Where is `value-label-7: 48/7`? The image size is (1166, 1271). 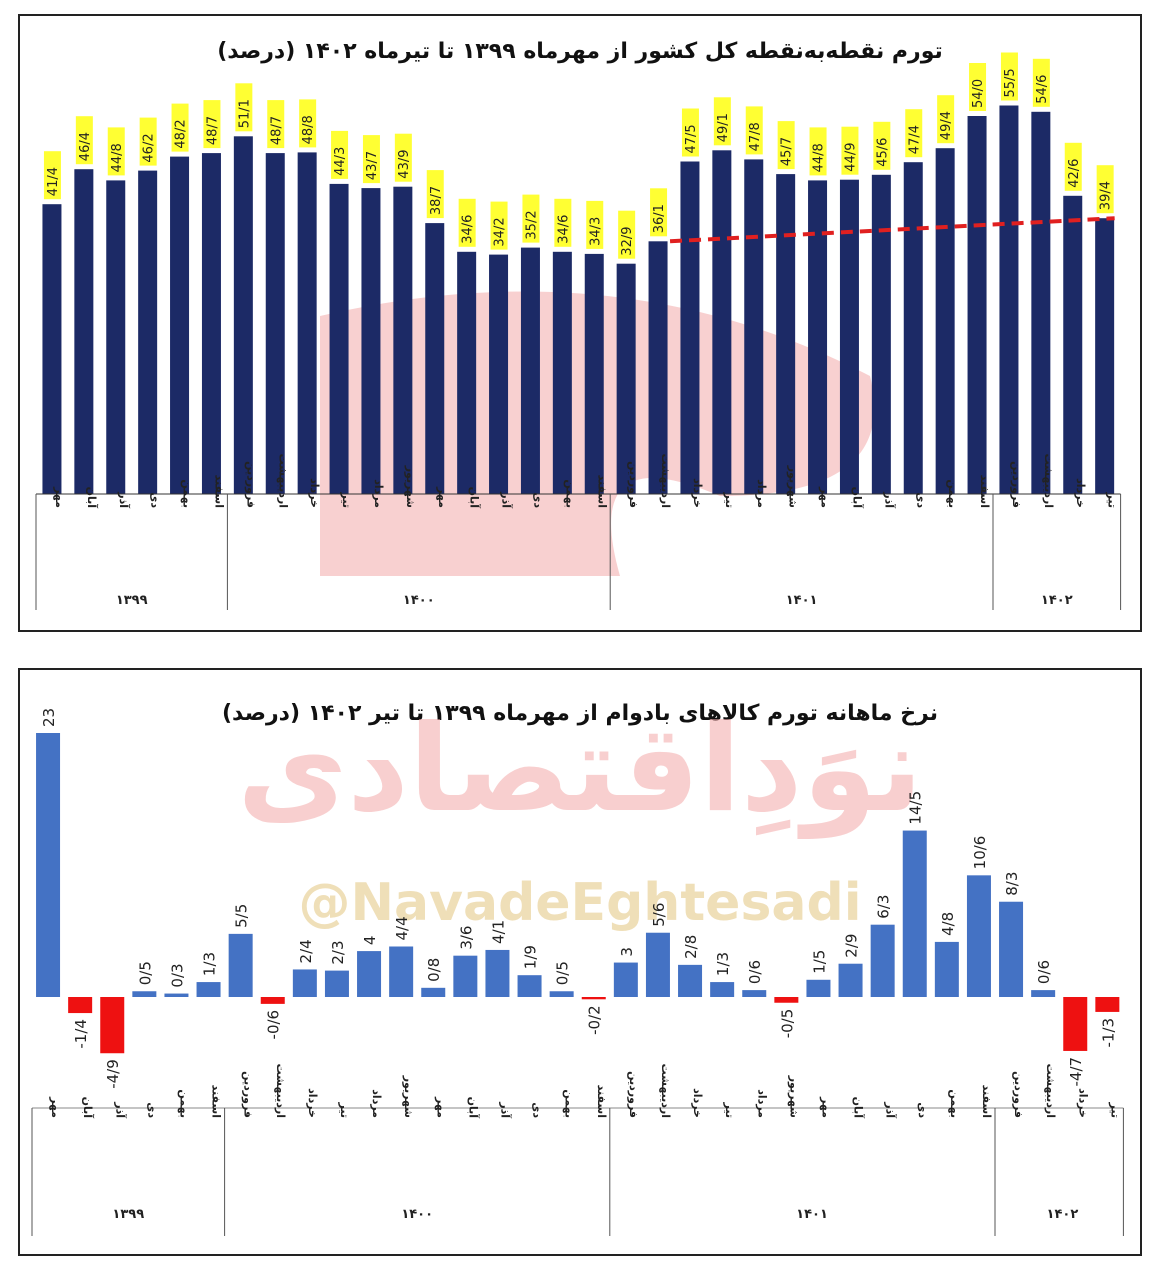 value-label-7: 48/7 is located at coordinates (276, 130).